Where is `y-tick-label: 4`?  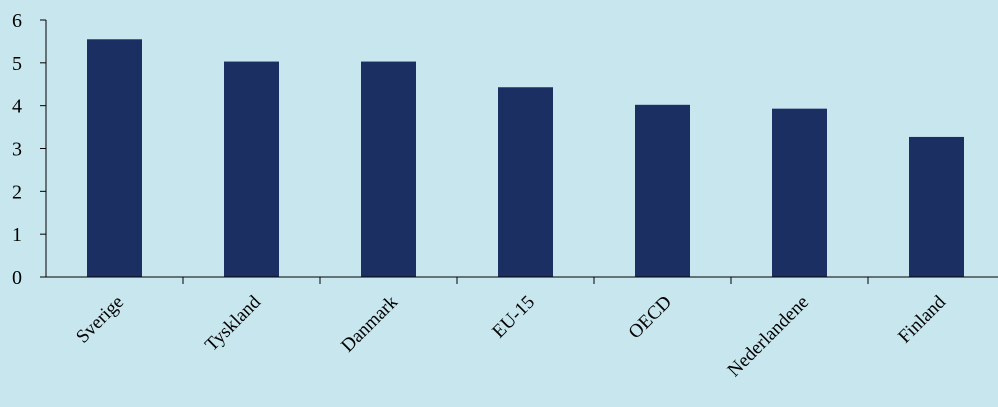
y-tick-label: 4 is located at coordinates (17, 107).